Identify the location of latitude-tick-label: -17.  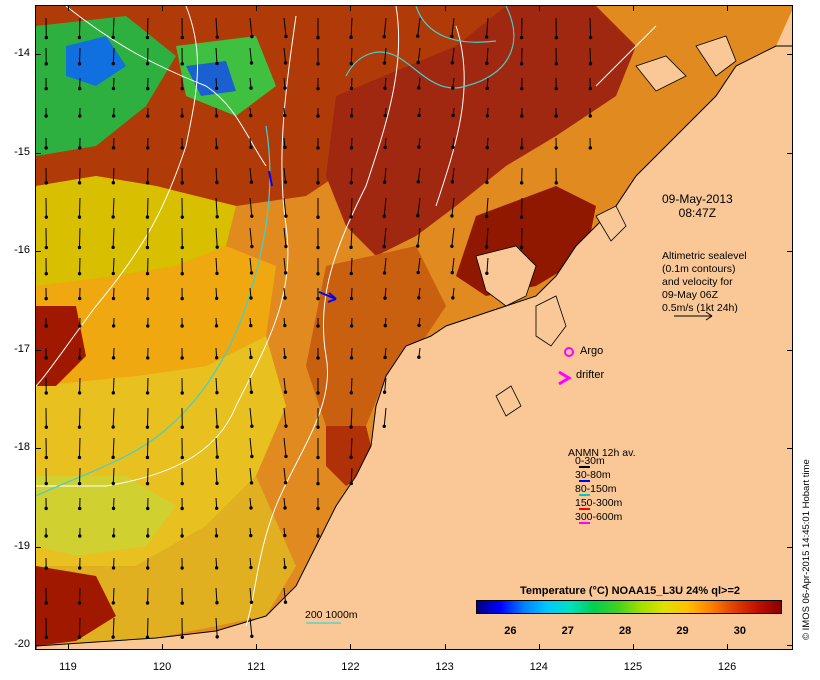
(22, 348).